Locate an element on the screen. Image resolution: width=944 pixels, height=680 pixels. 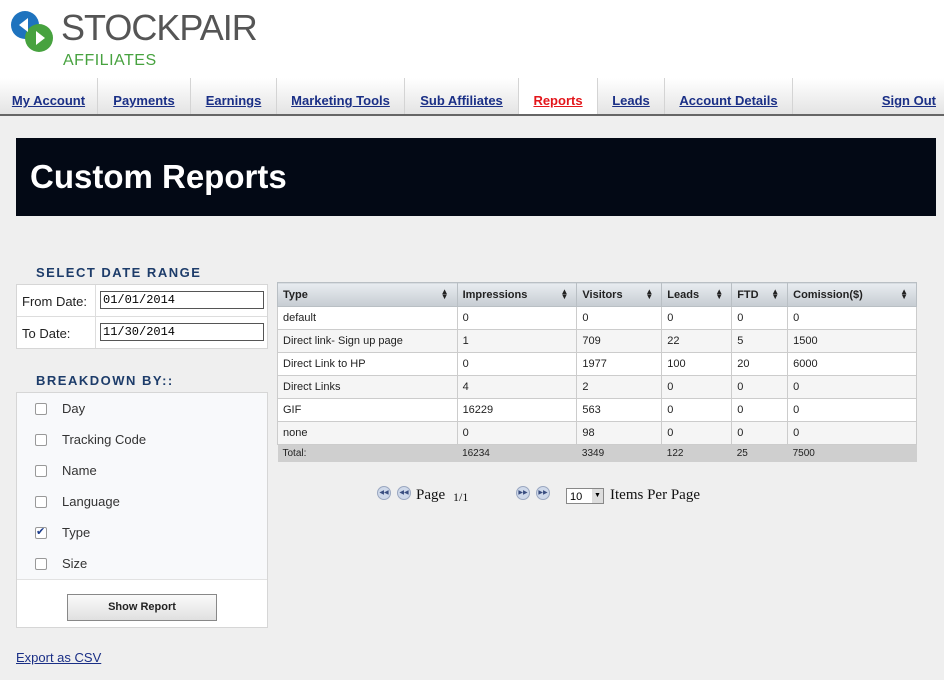
to-date-row: To Date: is located at coordinates (142, 332).